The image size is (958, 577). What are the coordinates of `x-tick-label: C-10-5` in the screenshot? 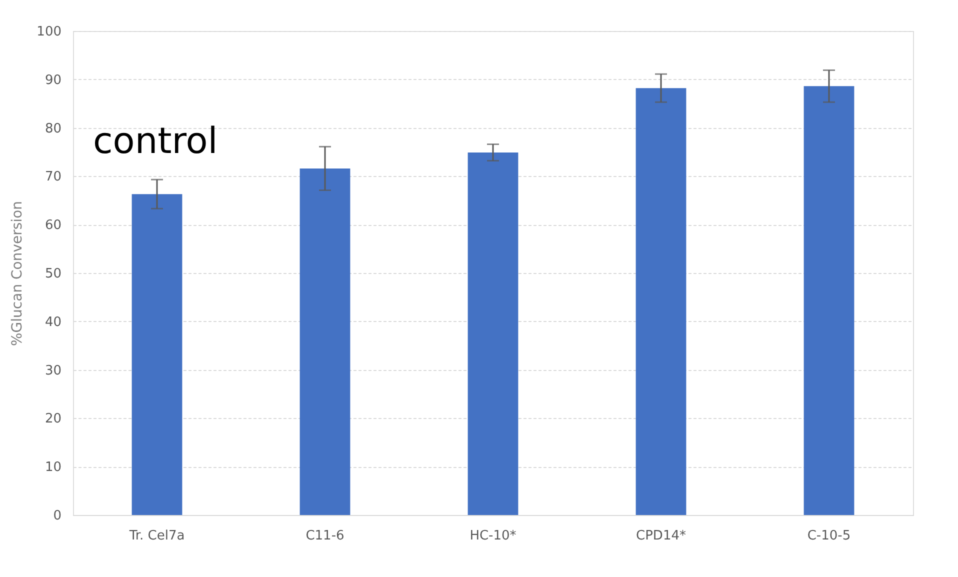 It's located at (829, 536).